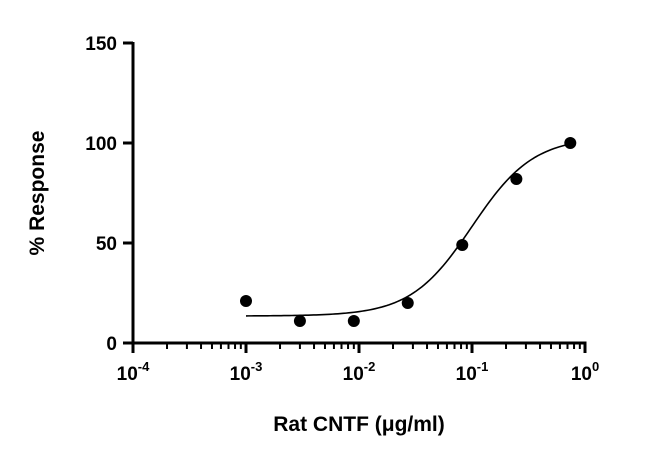 This screenshot has width=654, height=457. I want to click on x-axis-title: Rat CNTF (μg/ml), so click(359, 424).